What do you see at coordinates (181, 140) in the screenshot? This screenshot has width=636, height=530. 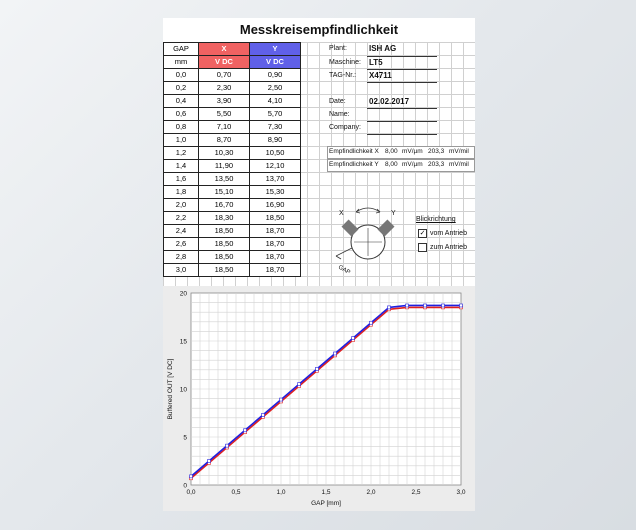 I see `table-cell: 1,0` at bounding box center [181, 140].